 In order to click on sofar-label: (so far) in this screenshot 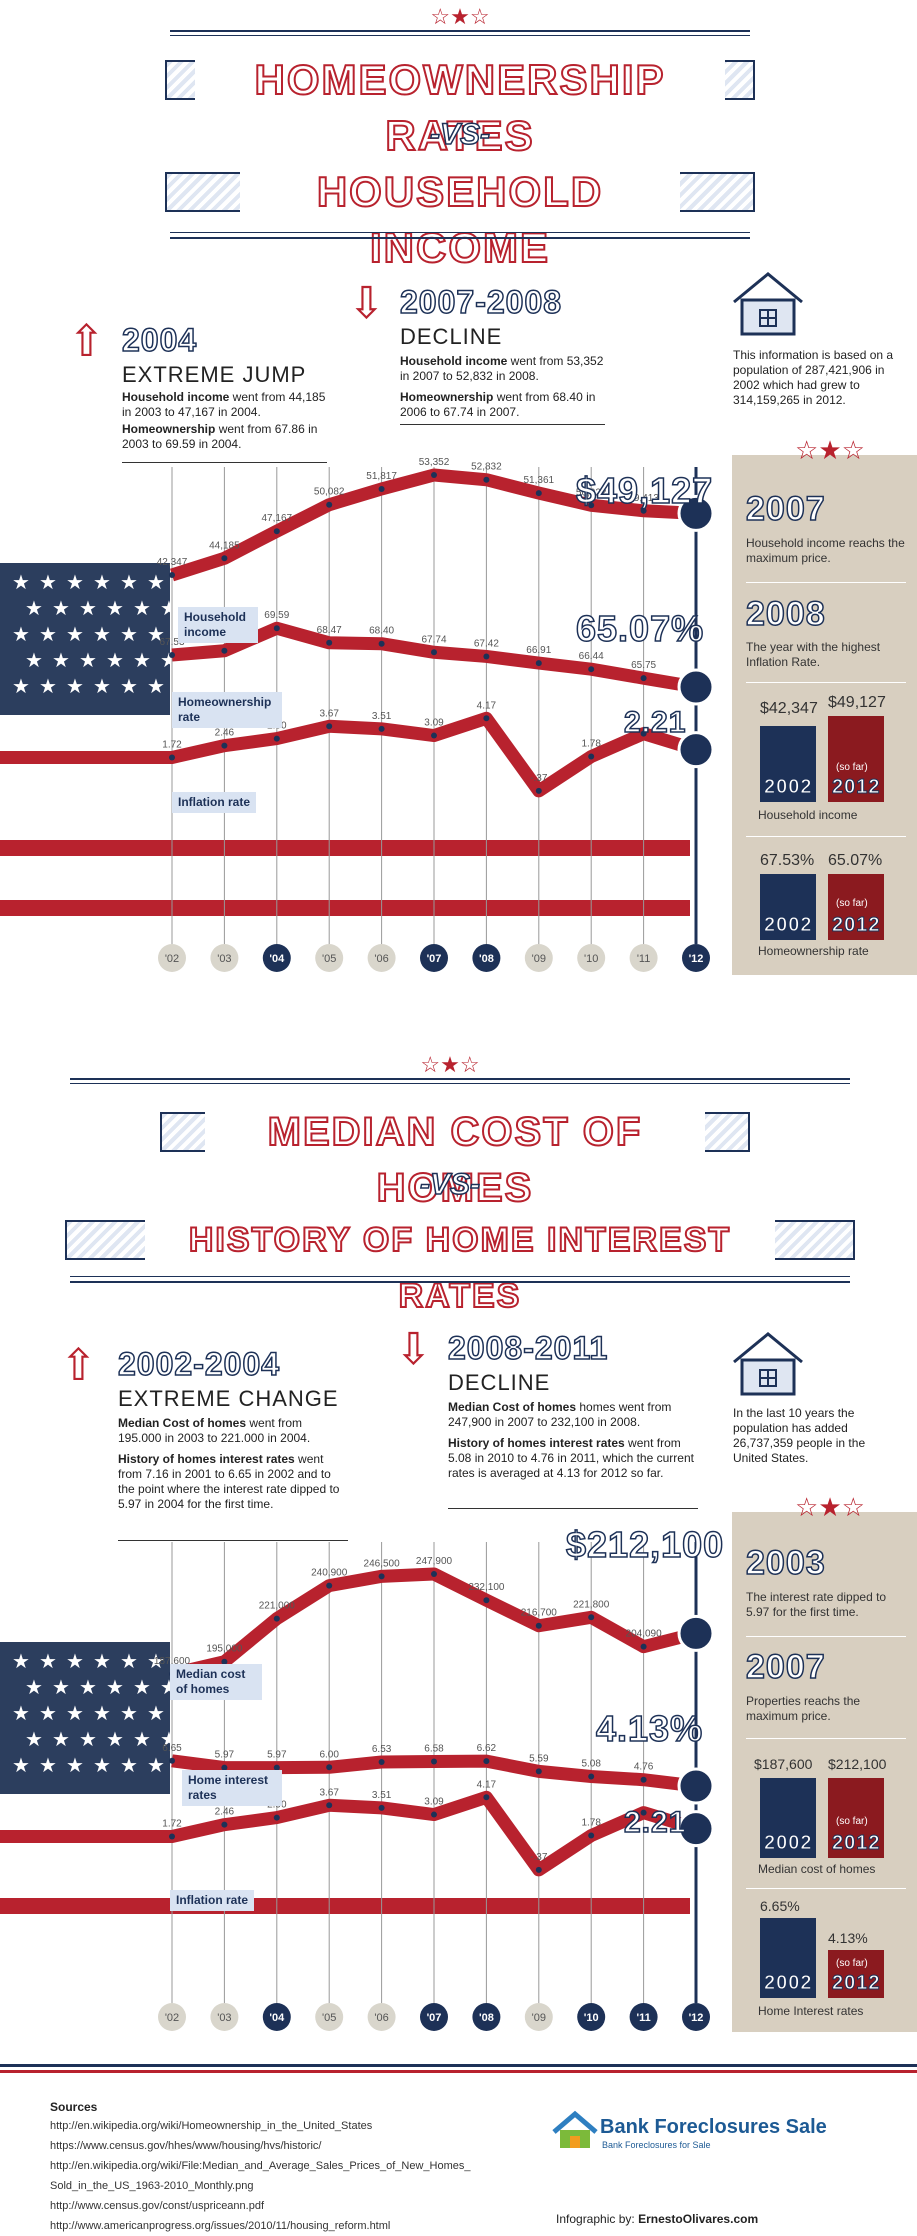, I will do `click(852, 903)`.